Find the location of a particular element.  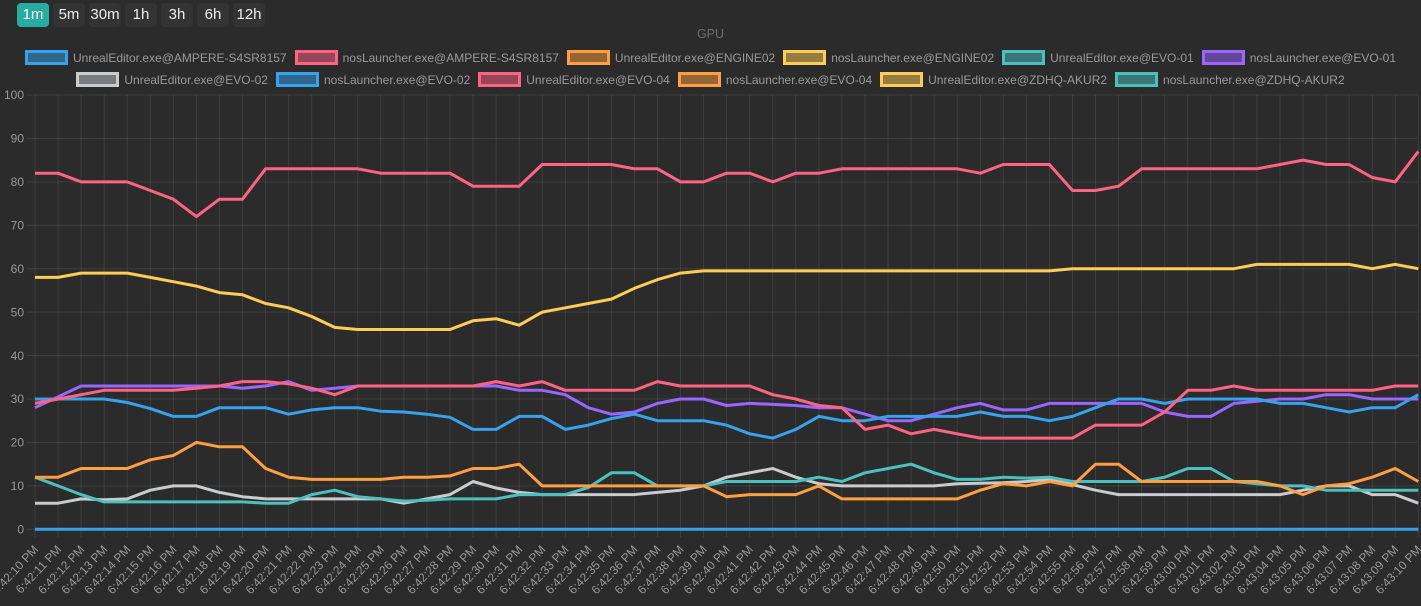

svg-text: 50 is located at coordinates (18, 312).